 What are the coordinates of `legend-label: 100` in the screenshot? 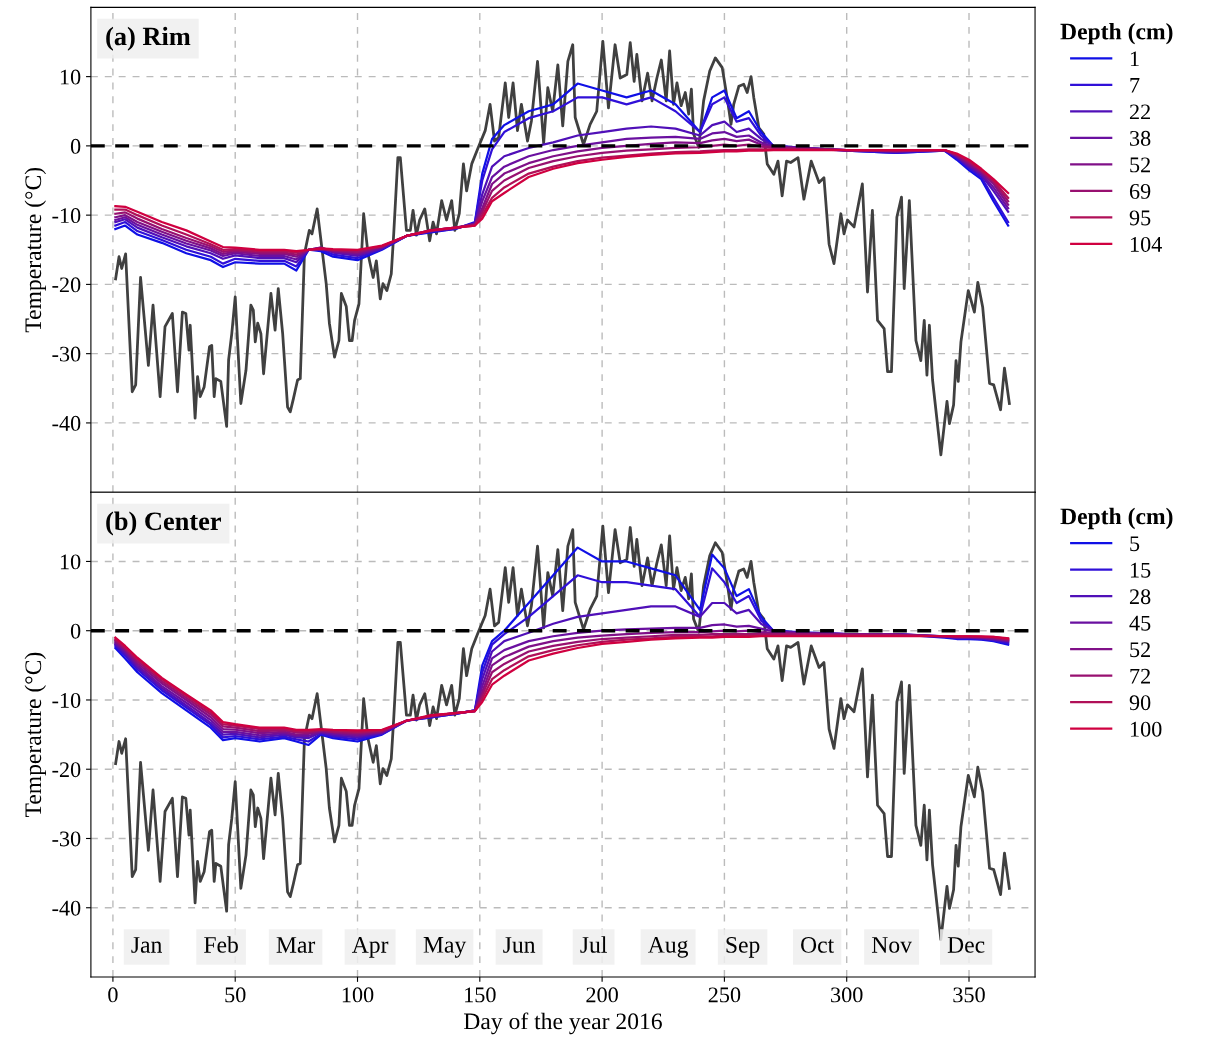 It's located at (1146, 729).